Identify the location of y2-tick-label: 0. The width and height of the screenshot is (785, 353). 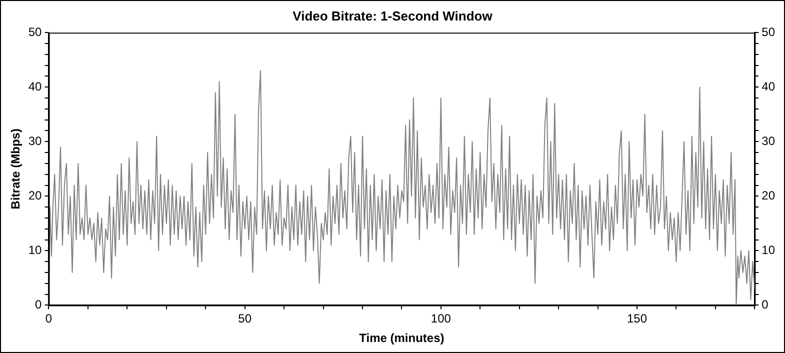
(765, 305).